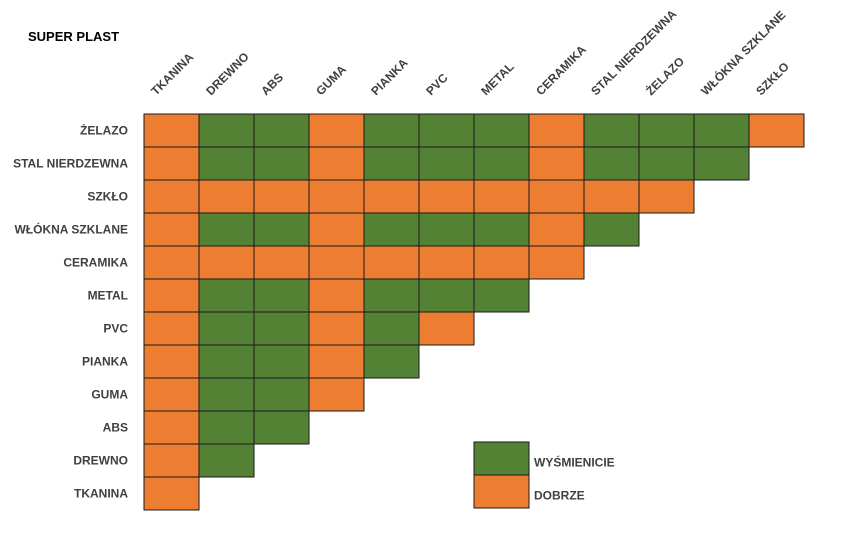  Describe the element at coordinates (501, 295) in the screenshot. I see `cell-metal-metal` at that location.